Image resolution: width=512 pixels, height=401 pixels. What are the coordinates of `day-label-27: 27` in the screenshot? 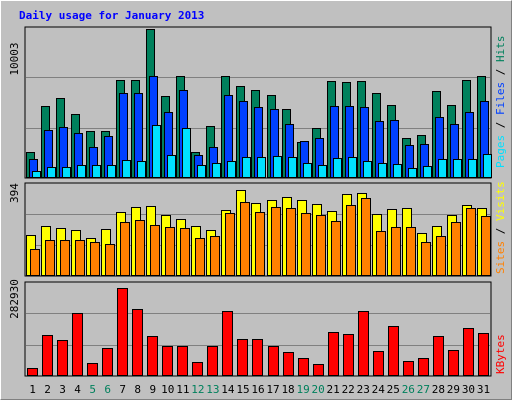 It's located at (423, 389).